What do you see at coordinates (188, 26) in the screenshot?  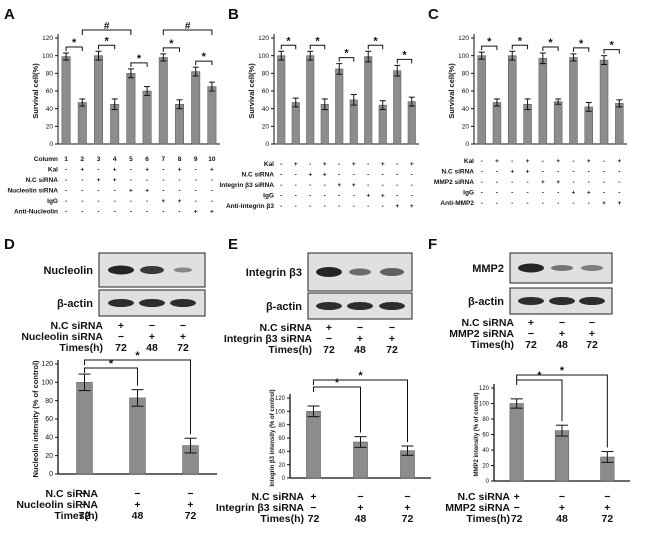 I see `hash-mark: #` at bounding box center [188, 26].